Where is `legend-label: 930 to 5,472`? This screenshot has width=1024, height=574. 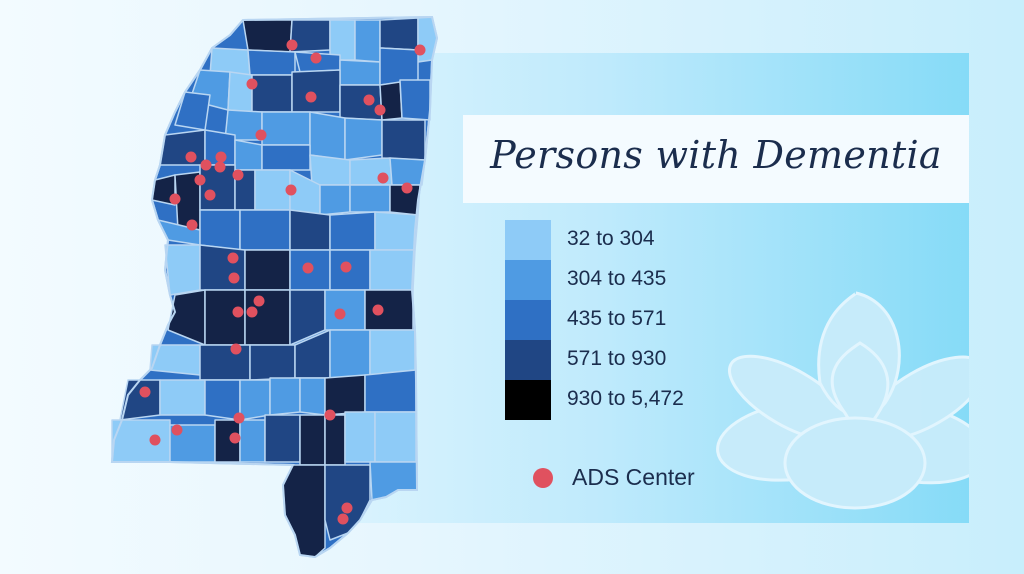
legend-label: 930 to 5,472 is located at coordinates (625, 398).